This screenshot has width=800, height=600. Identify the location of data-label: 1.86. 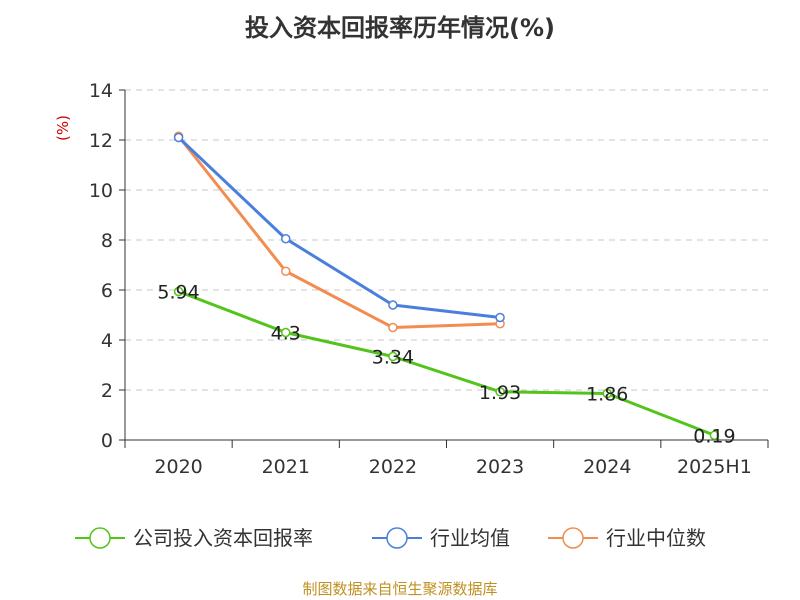
(607, 395).